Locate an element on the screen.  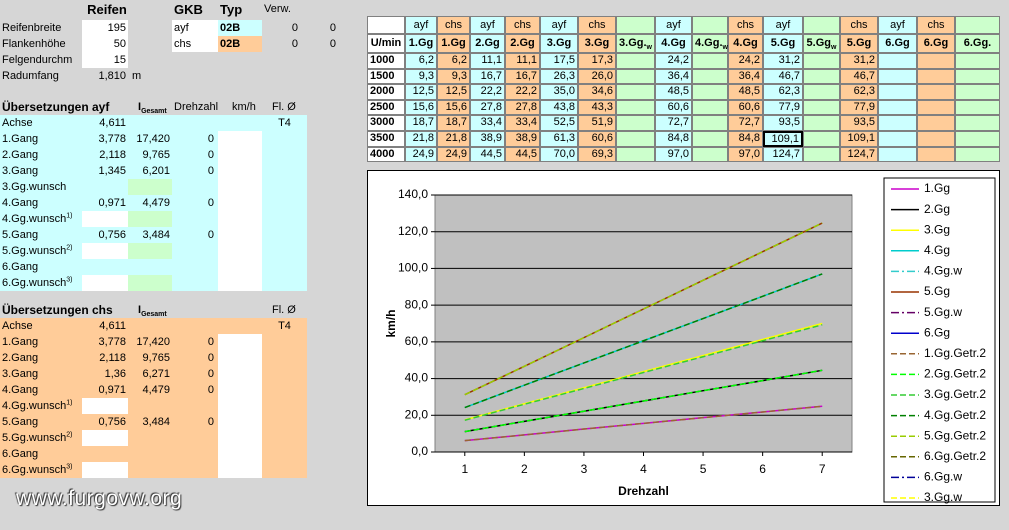
speed-cell: 17,3 is located at coordinates (597, 61).